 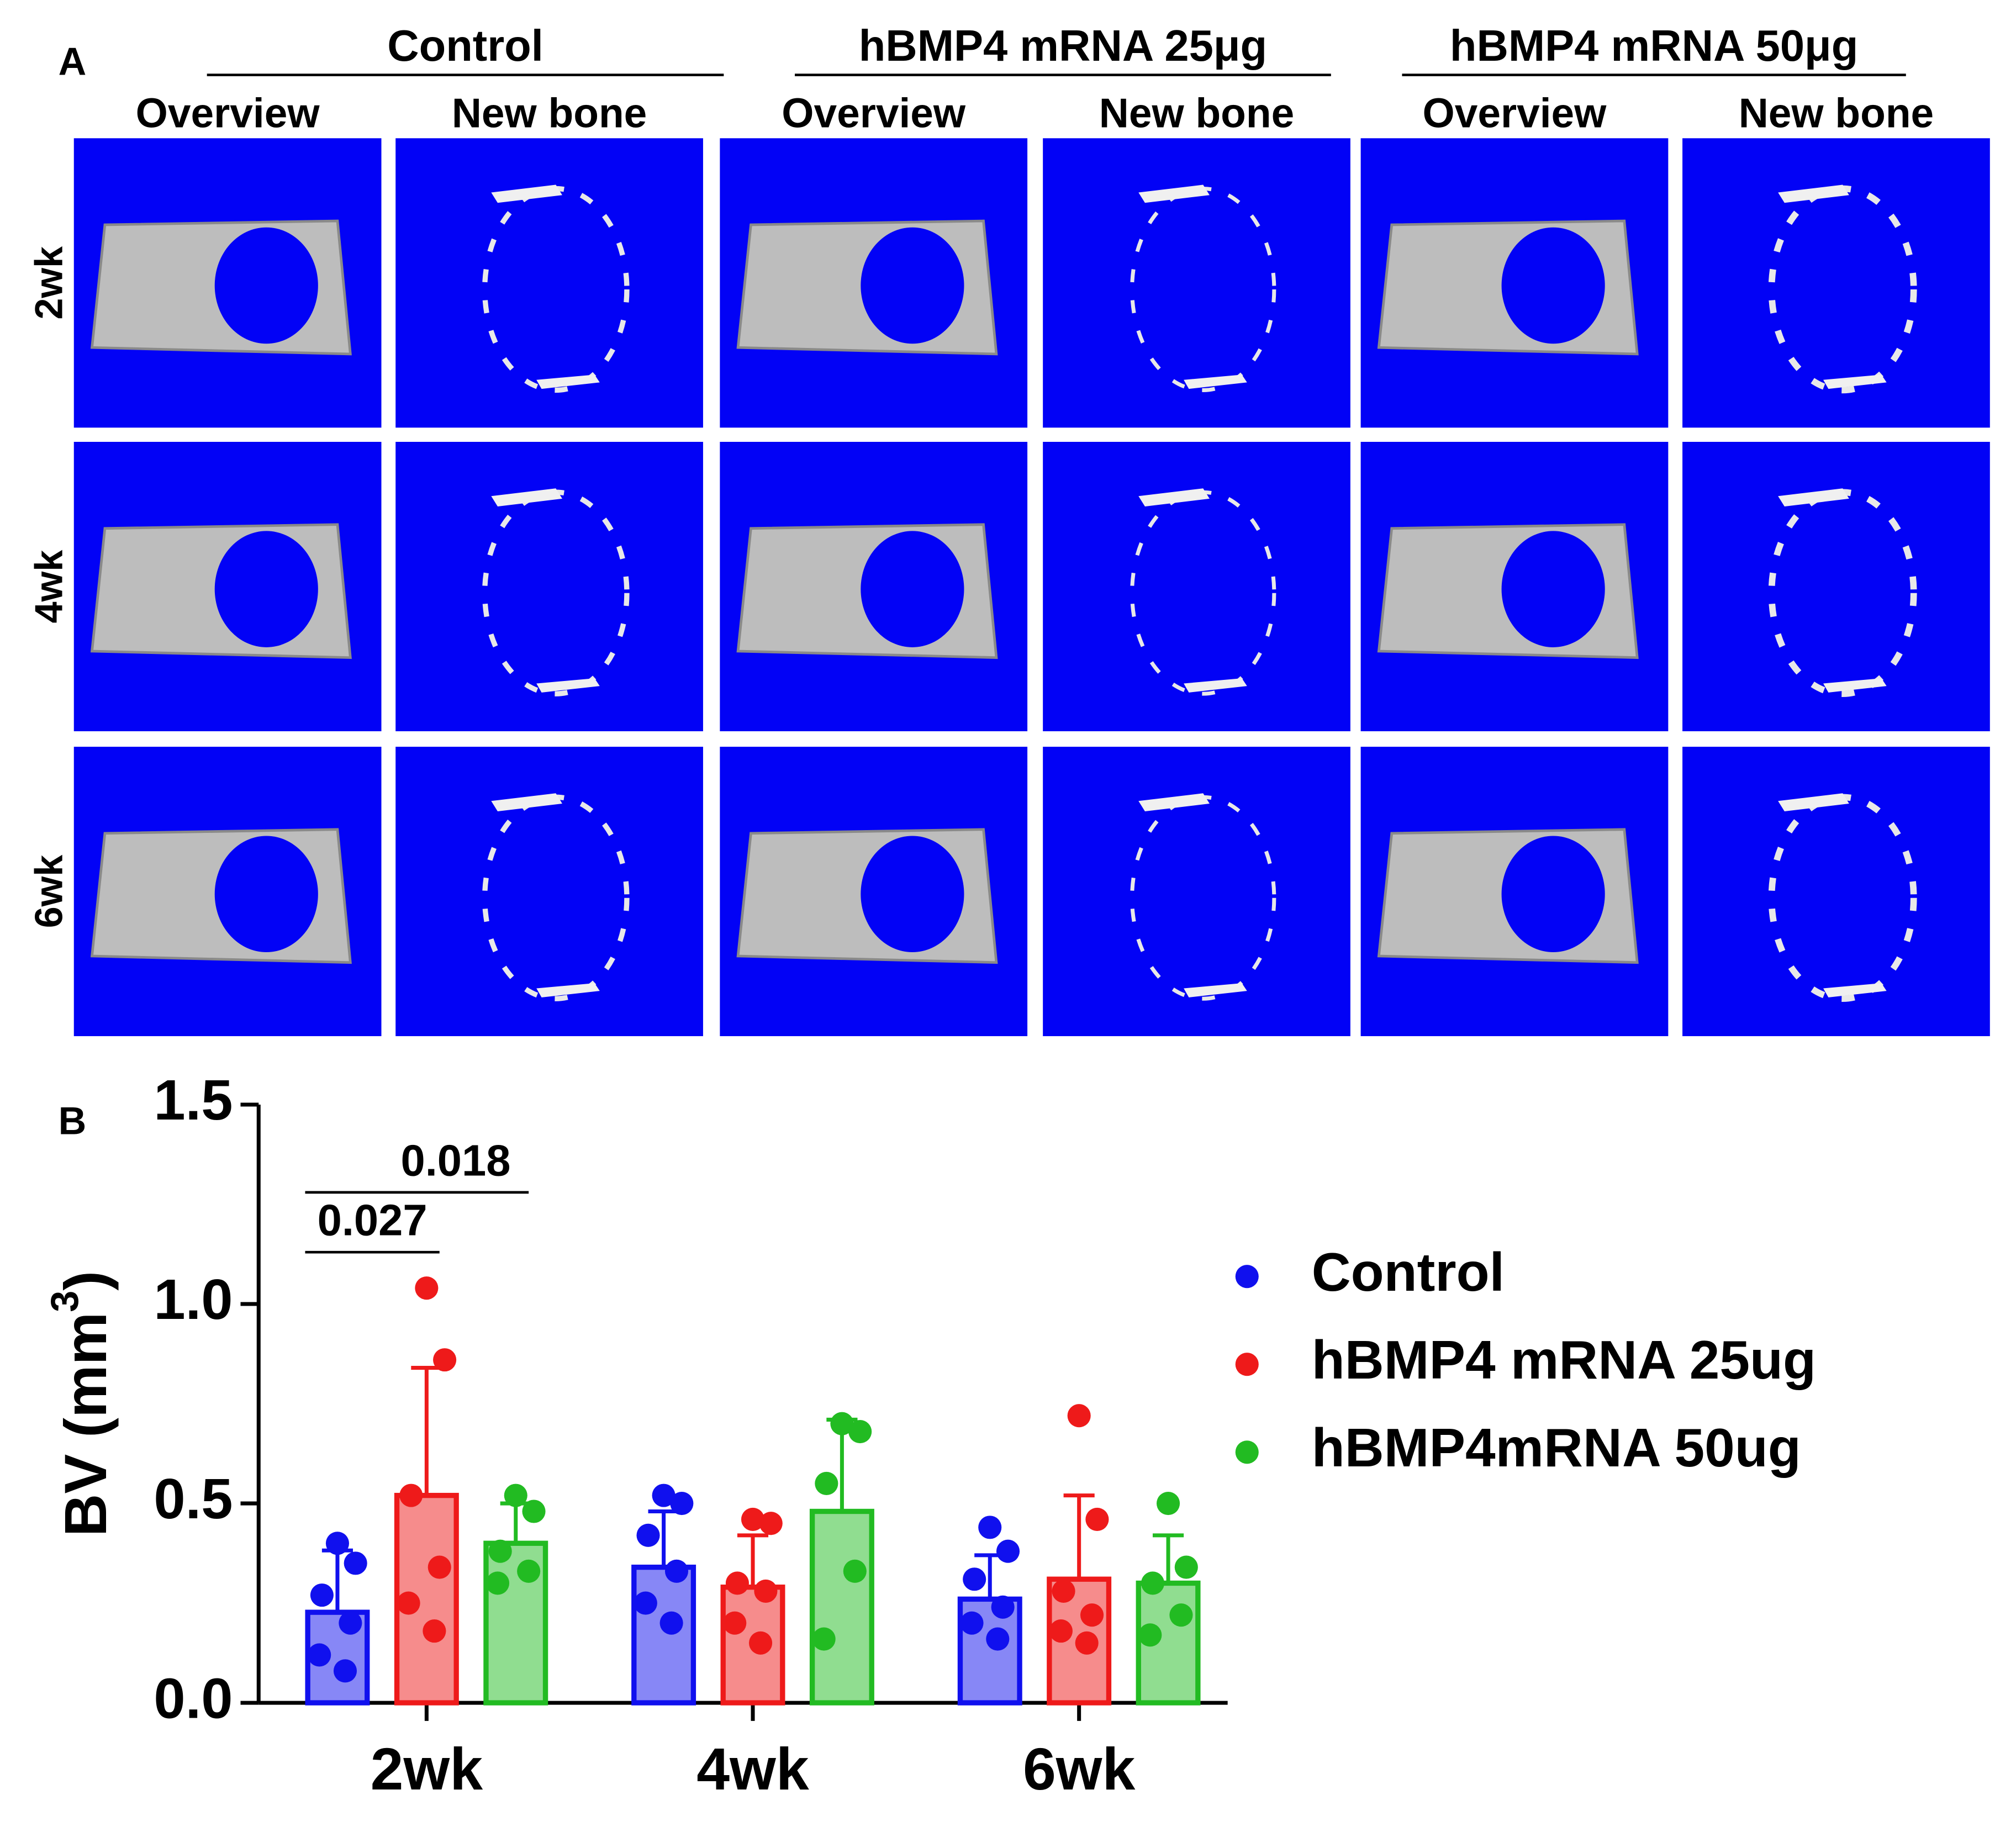 I want to click on group-header: Control, so click(x=465, y=45).